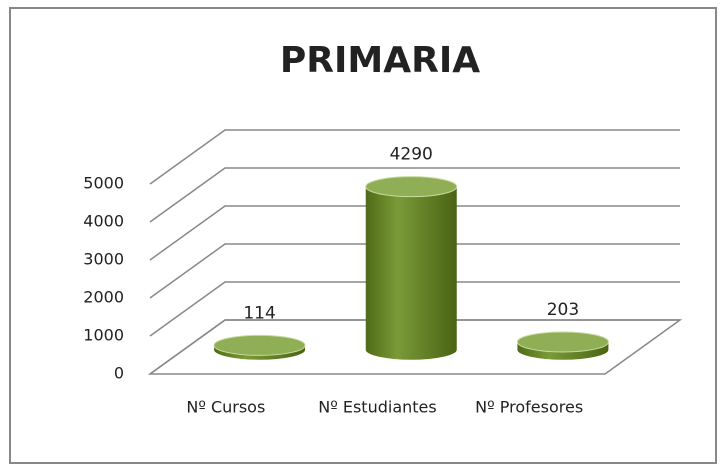 This screenshot has width=728, height=468. What do you see at coordinates (103, 297) in the screenshot?
I see `y-tick-label: 2000` at bounding box center [103, 297].